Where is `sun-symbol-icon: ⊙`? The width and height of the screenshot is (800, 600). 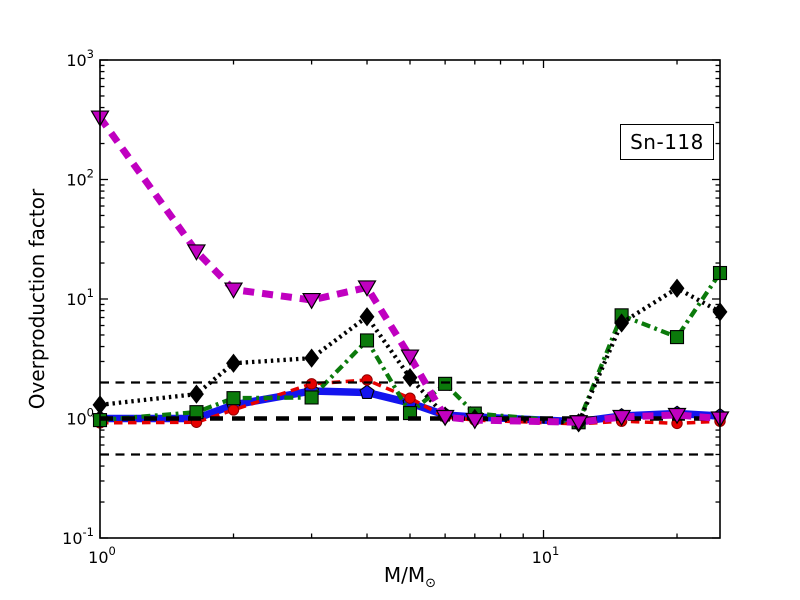 sun-symbol-icon: ⊙ is located at coordinates (431, 583).